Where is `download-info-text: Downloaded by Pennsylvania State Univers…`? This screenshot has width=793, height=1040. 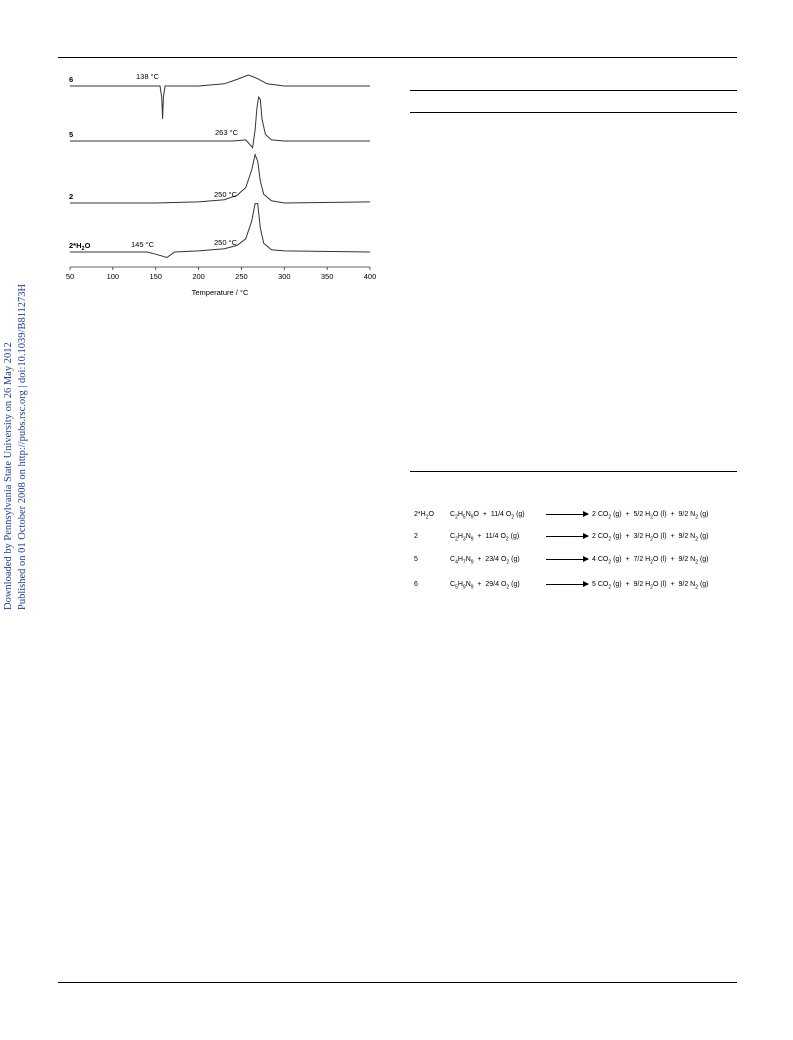
download-info-text: Downloaded by Pennsylvania State Univers… is located at coordinates (8, 476).